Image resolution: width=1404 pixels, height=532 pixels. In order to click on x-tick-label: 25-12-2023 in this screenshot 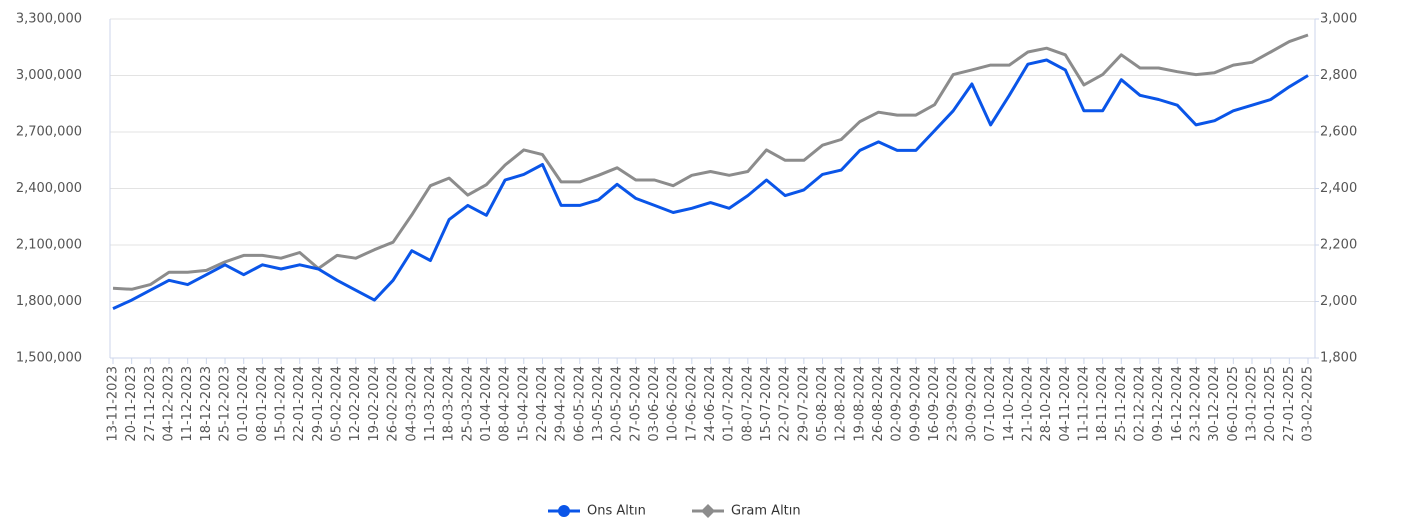, I will do `click(225, 404)`.